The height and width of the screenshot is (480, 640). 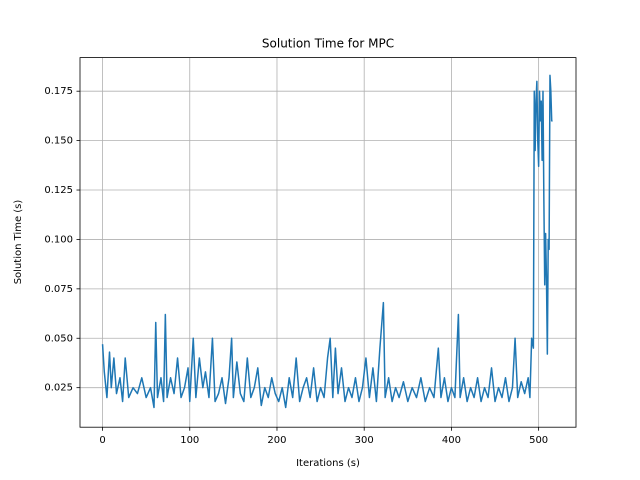 I want to click on x-axis-label: Iterations (s), so click(x=328, y=463).